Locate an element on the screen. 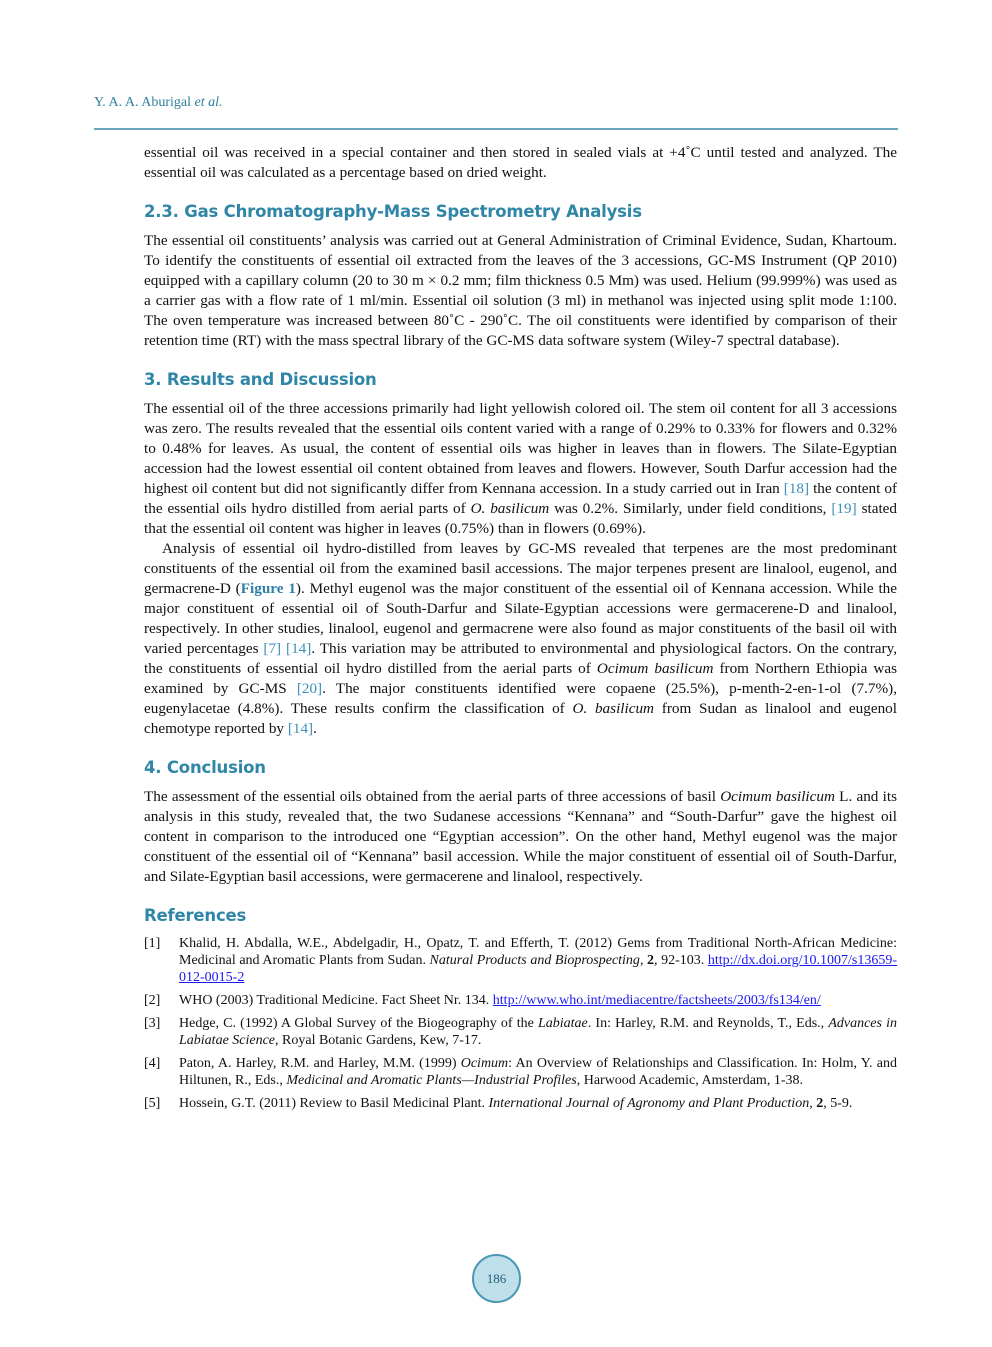 The width and height of the screenshot is (992, 1347). citation-link: [19] is located at coordinates (844, 508).